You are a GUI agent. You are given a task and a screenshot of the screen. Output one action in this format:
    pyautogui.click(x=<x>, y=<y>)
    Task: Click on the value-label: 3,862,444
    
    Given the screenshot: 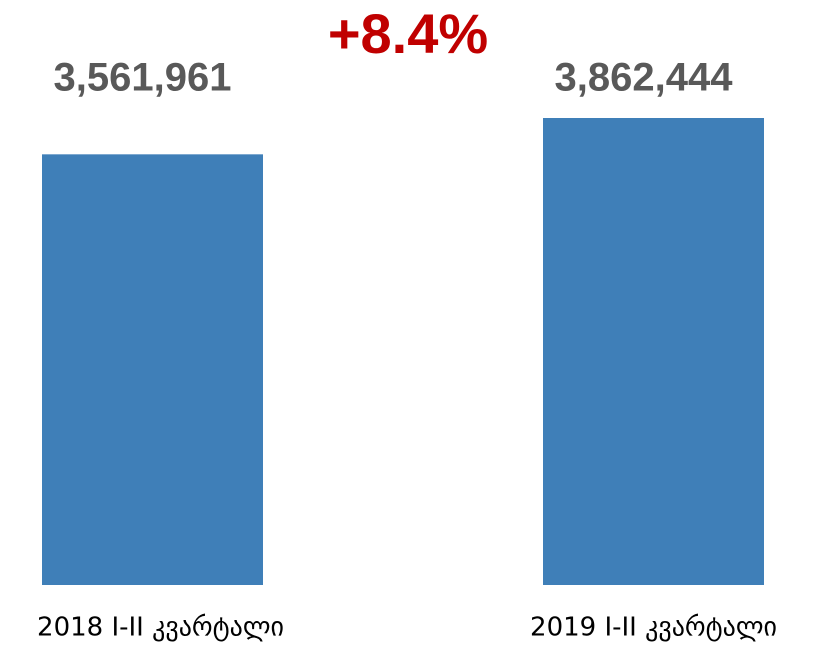 What is the action you would take?
    pyautogui.click(x=644, y=78)
    